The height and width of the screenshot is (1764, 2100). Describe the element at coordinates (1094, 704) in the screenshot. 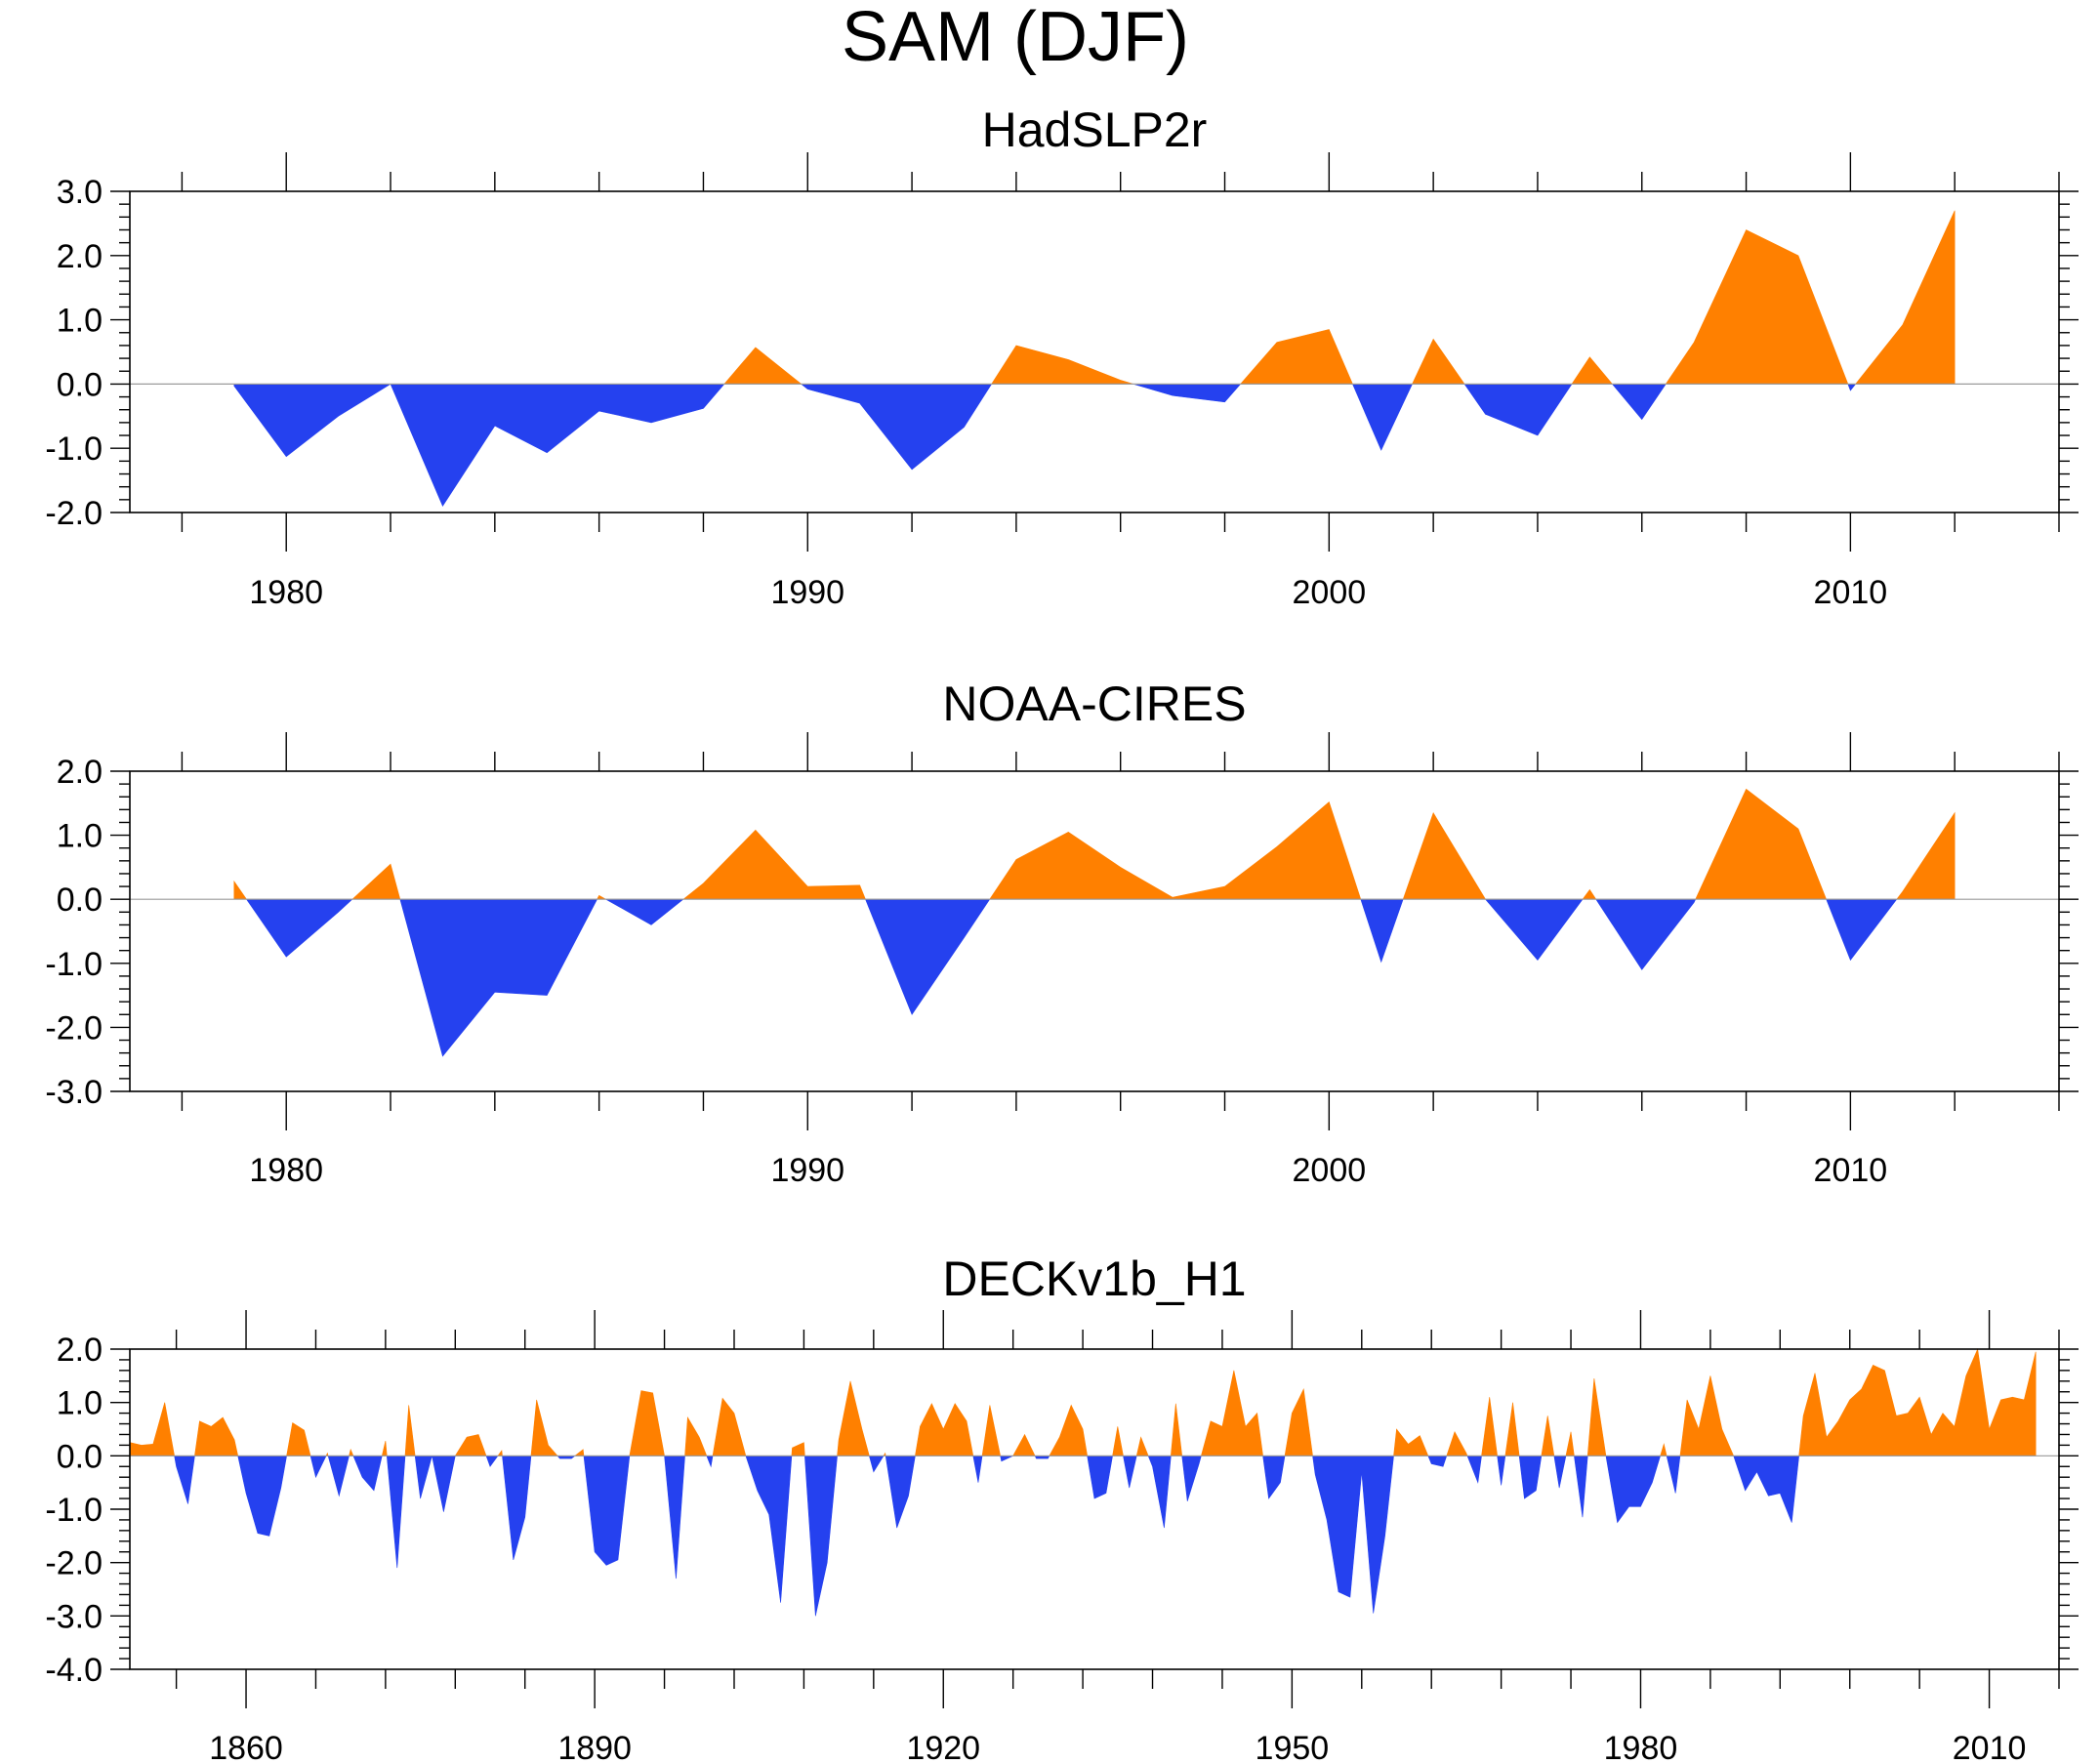

I see `panel-title: NOAA-CIRES` at that location.